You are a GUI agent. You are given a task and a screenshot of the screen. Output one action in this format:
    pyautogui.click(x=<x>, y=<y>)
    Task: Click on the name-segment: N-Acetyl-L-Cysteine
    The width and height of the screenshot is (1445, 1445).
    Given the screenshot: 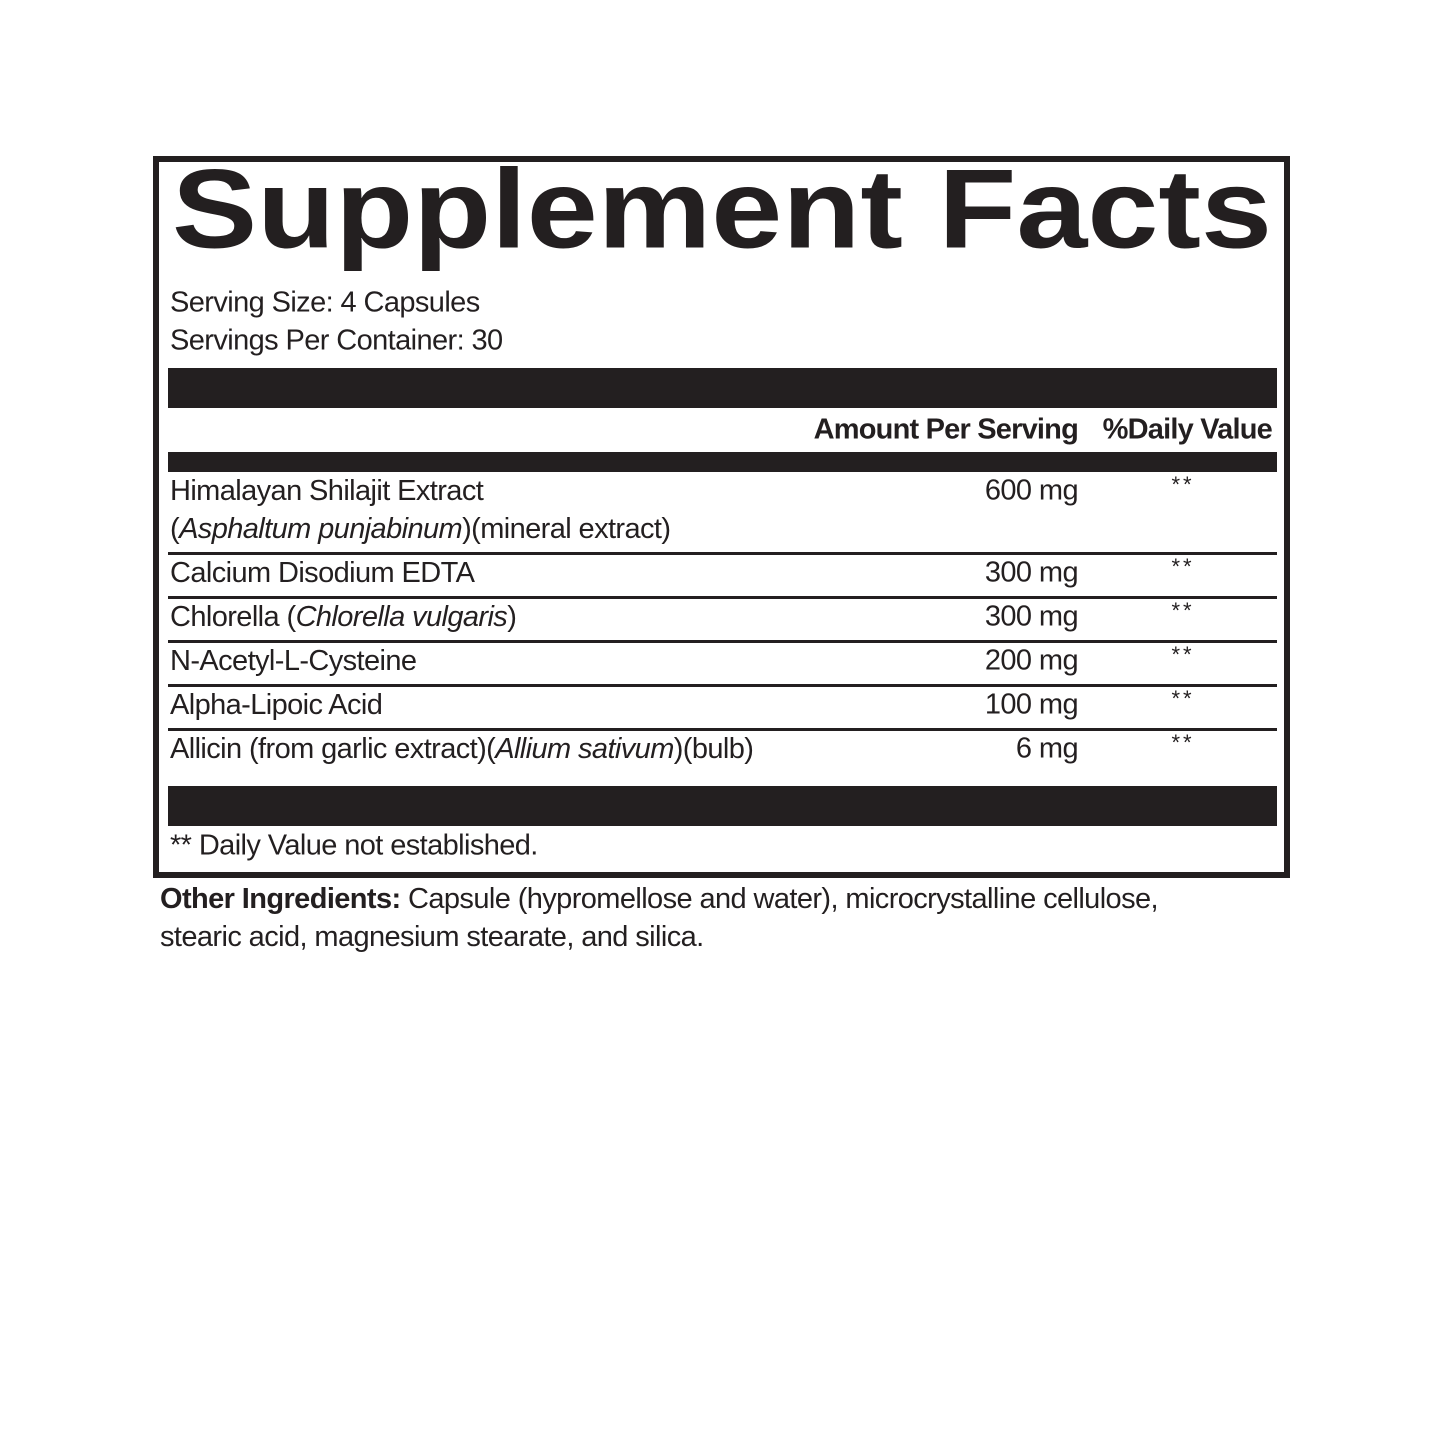 What is the action you would take?
    pyautogui.click(x=293, y=661)
    